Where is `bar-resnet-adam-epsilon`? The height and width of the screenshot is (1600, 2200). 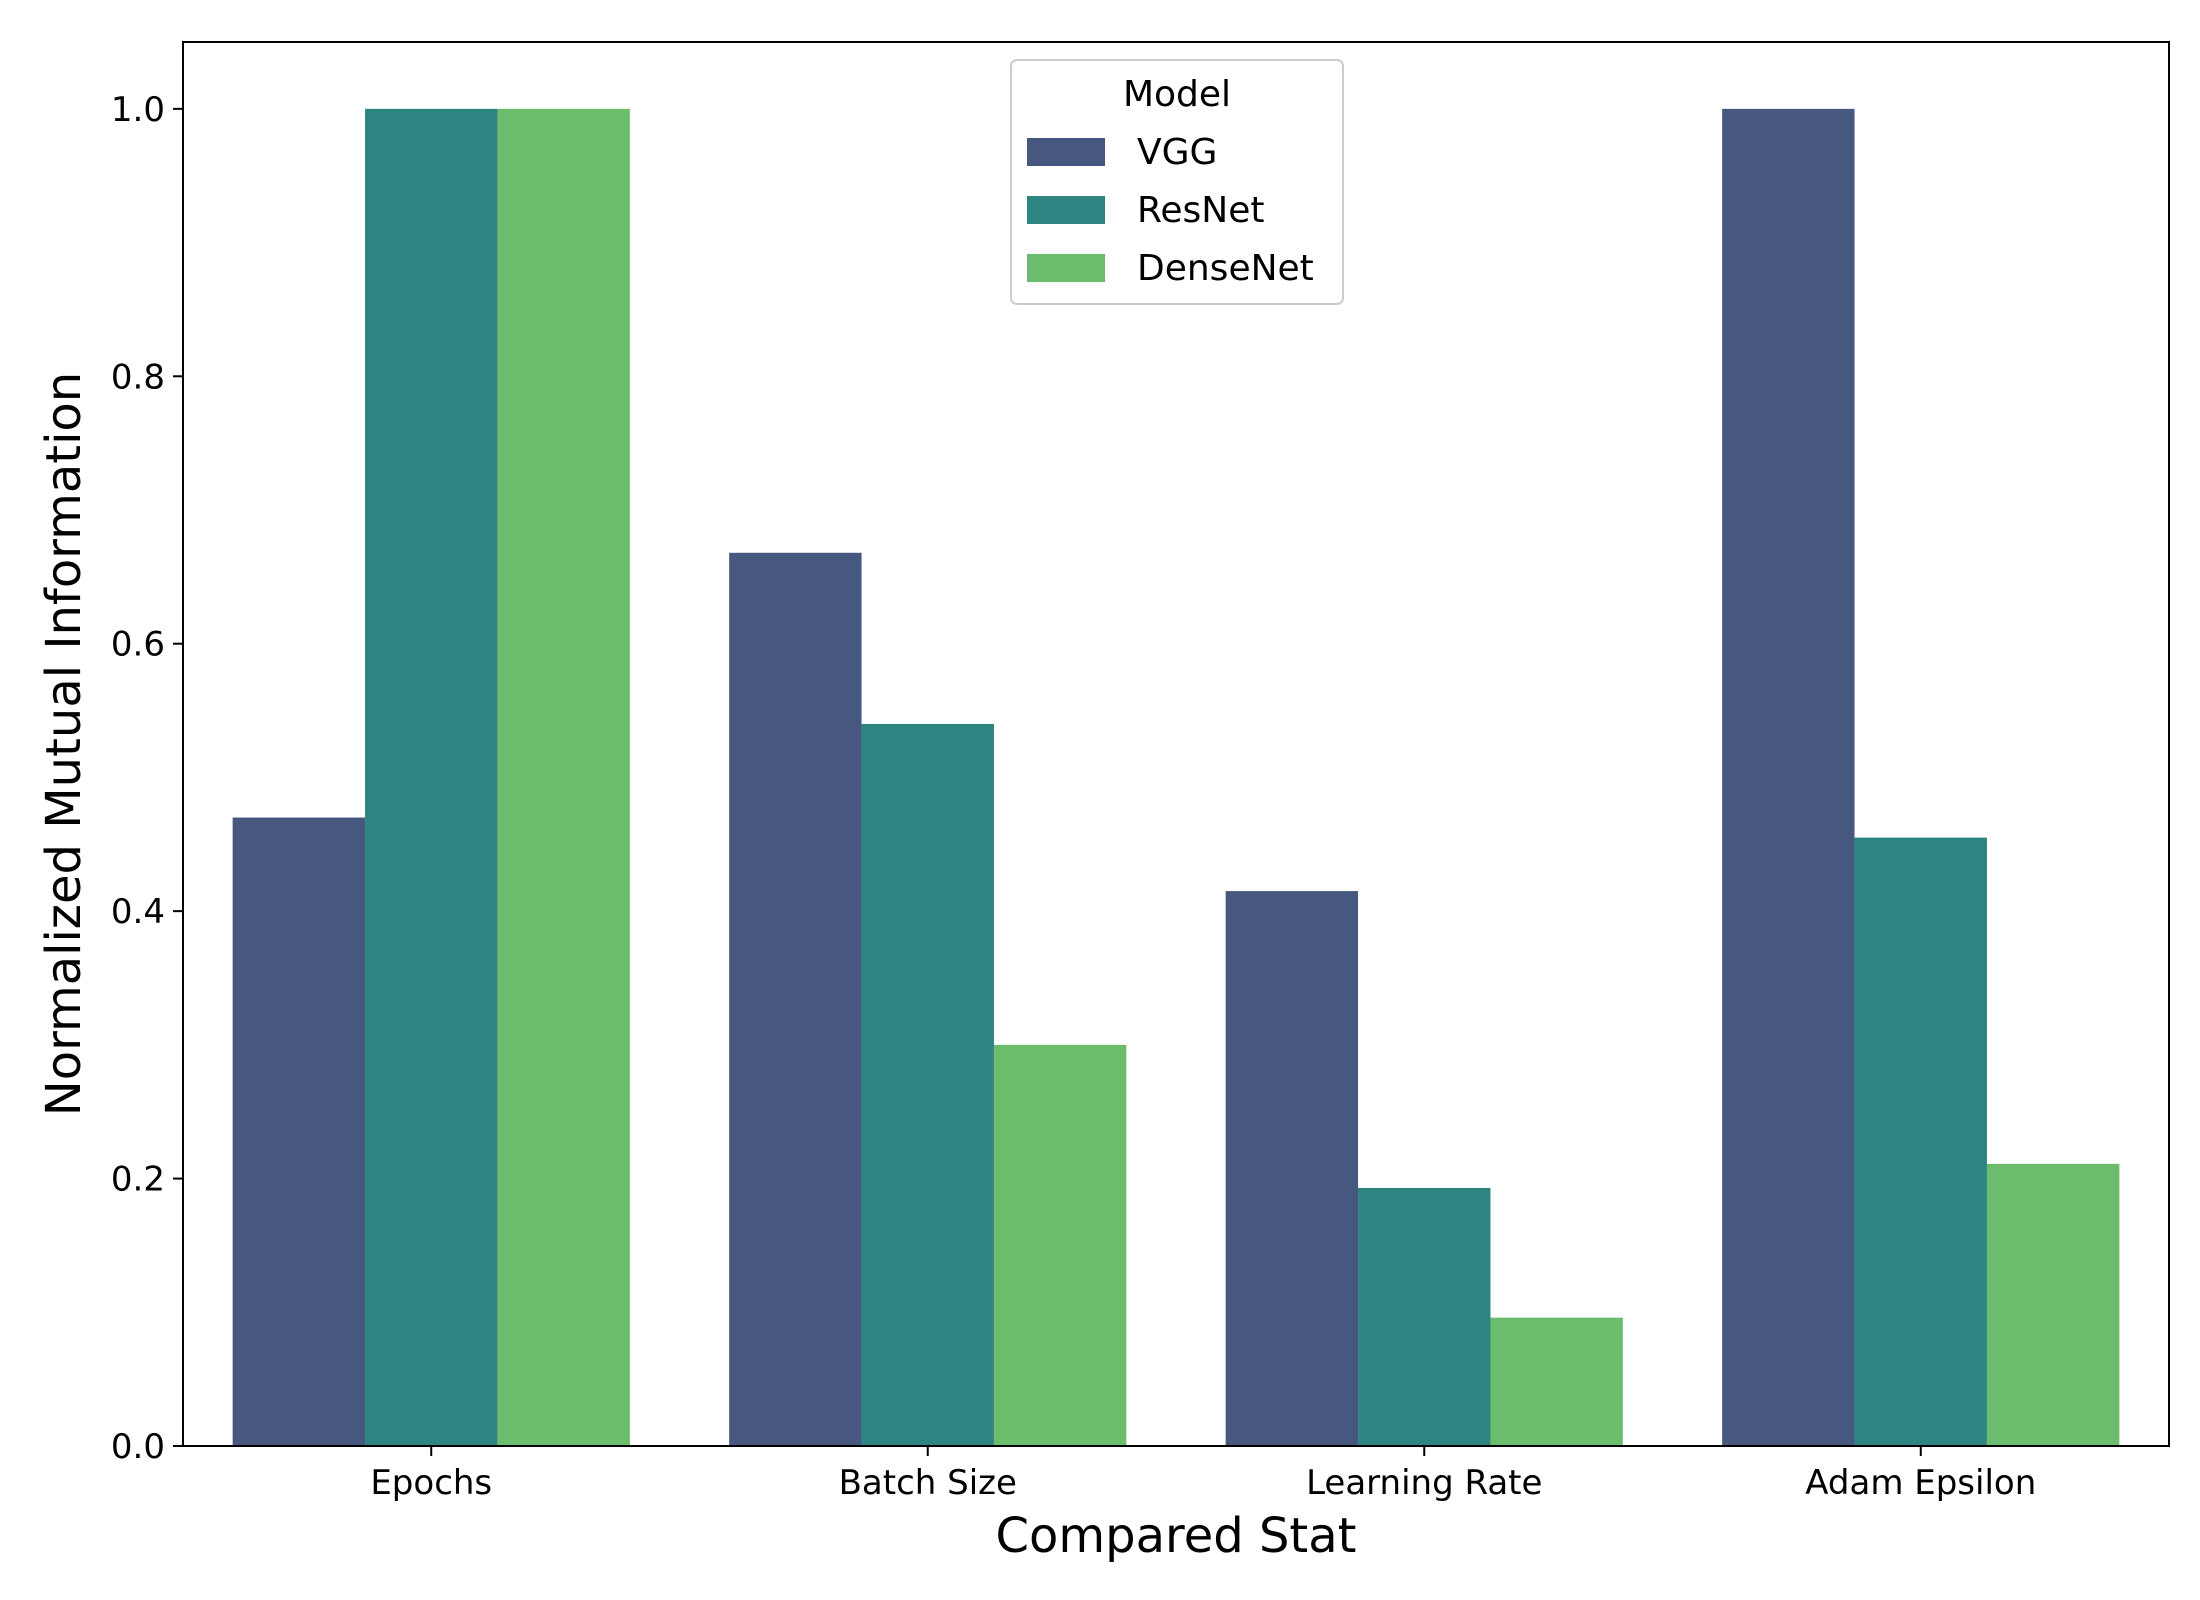 bar-resnet-adam-epsilon is located at coordinates (1920, 1141).